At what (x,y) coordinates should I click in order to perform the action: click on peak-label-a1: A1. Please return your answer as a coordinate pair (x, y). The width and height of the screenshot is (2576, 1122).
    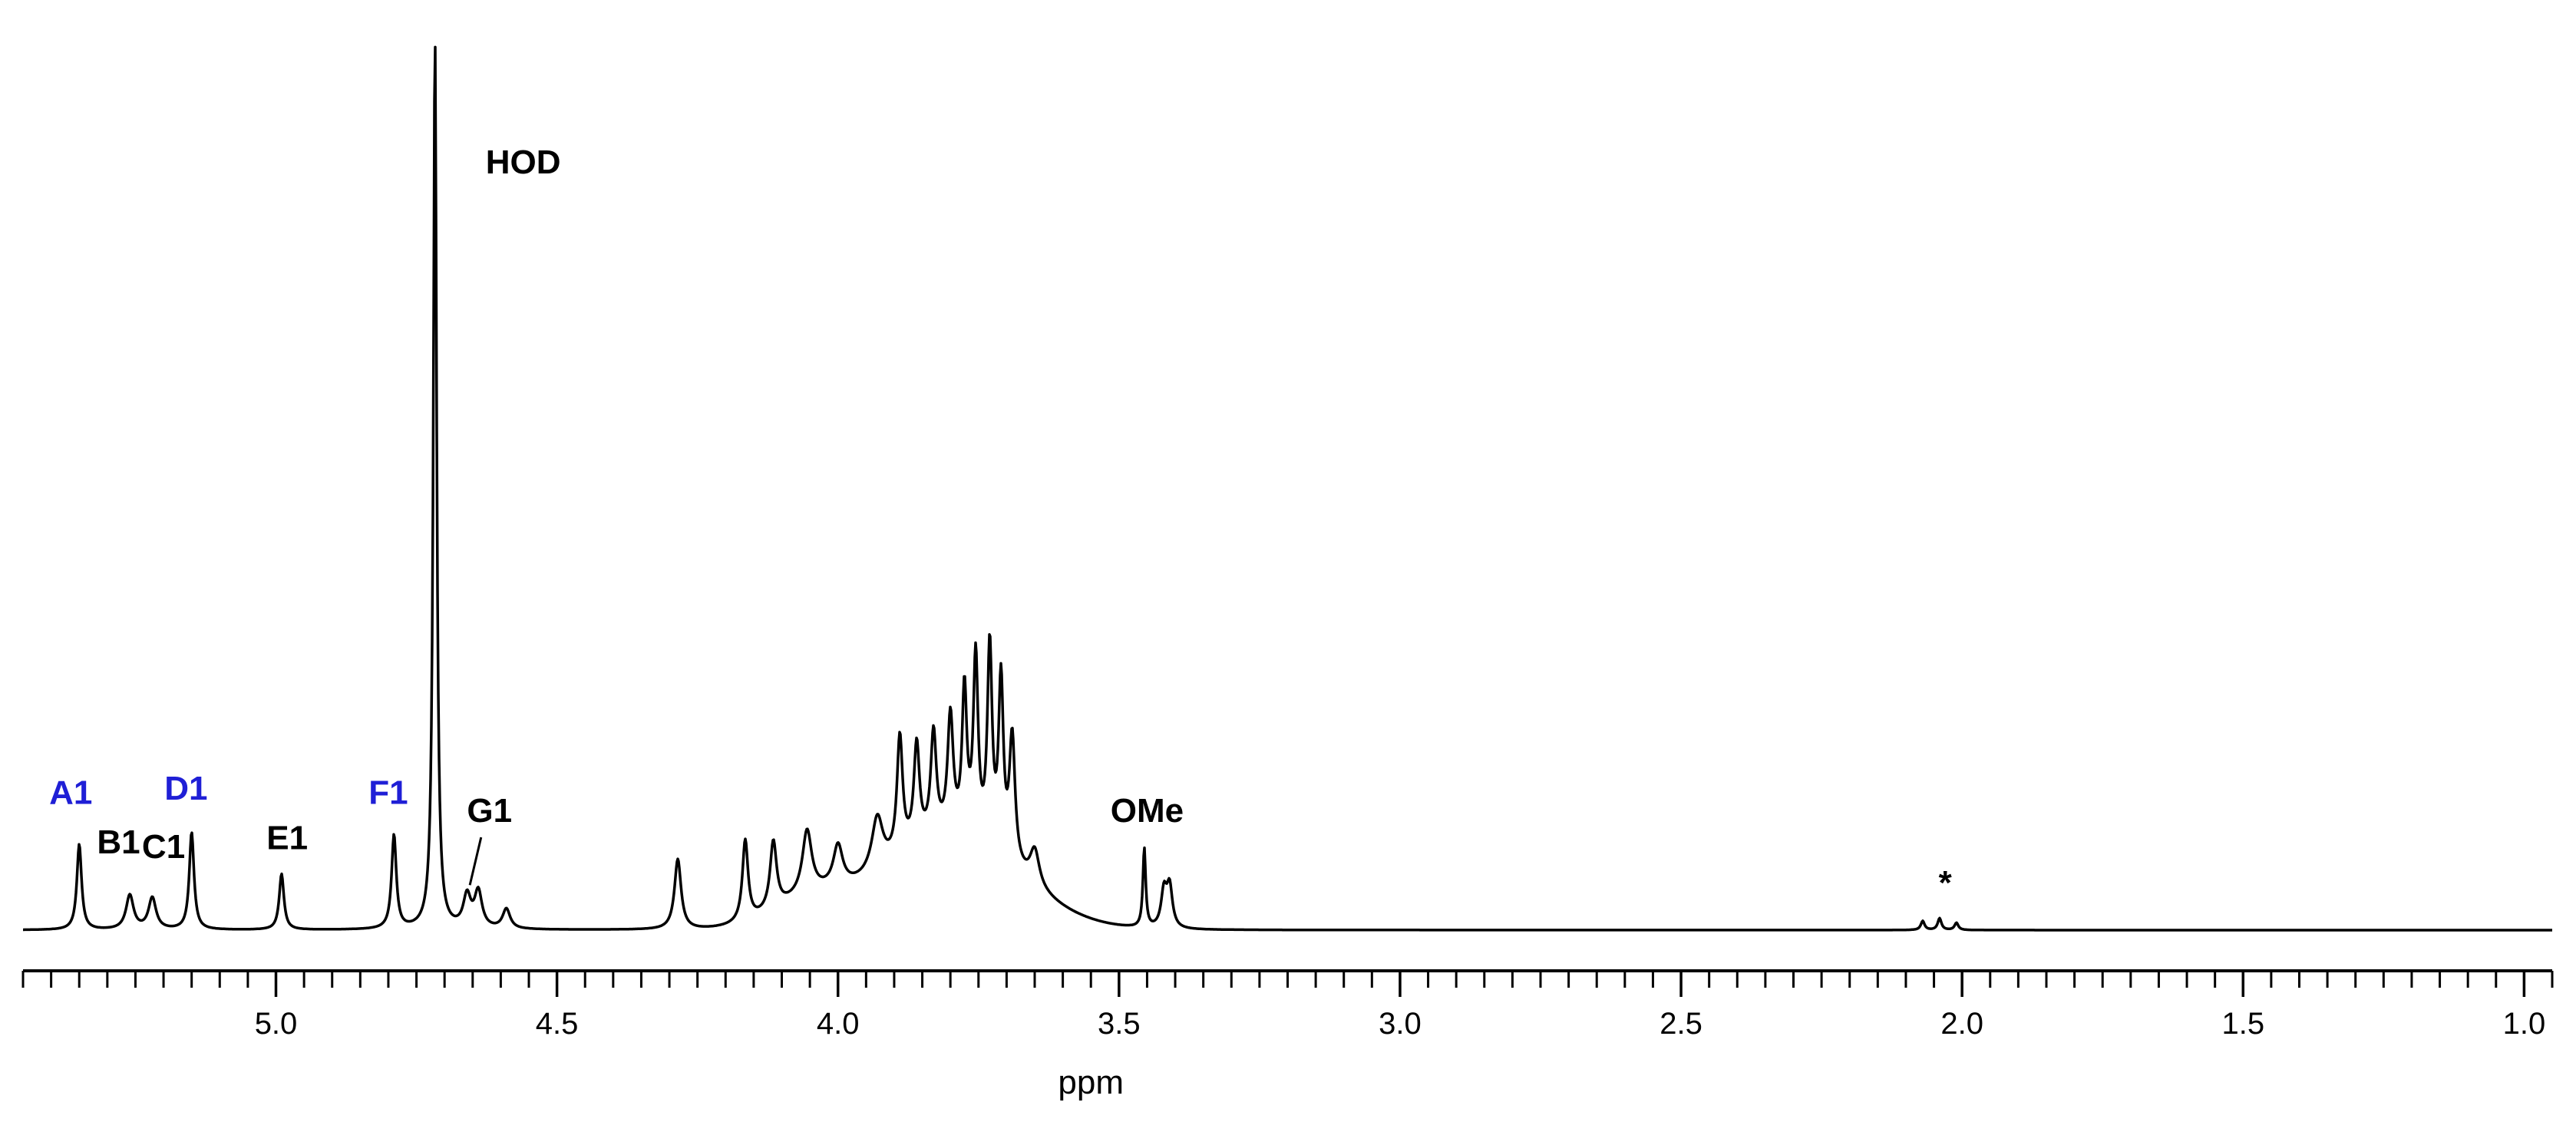
    Looking at the image, I should click on (70, 793).